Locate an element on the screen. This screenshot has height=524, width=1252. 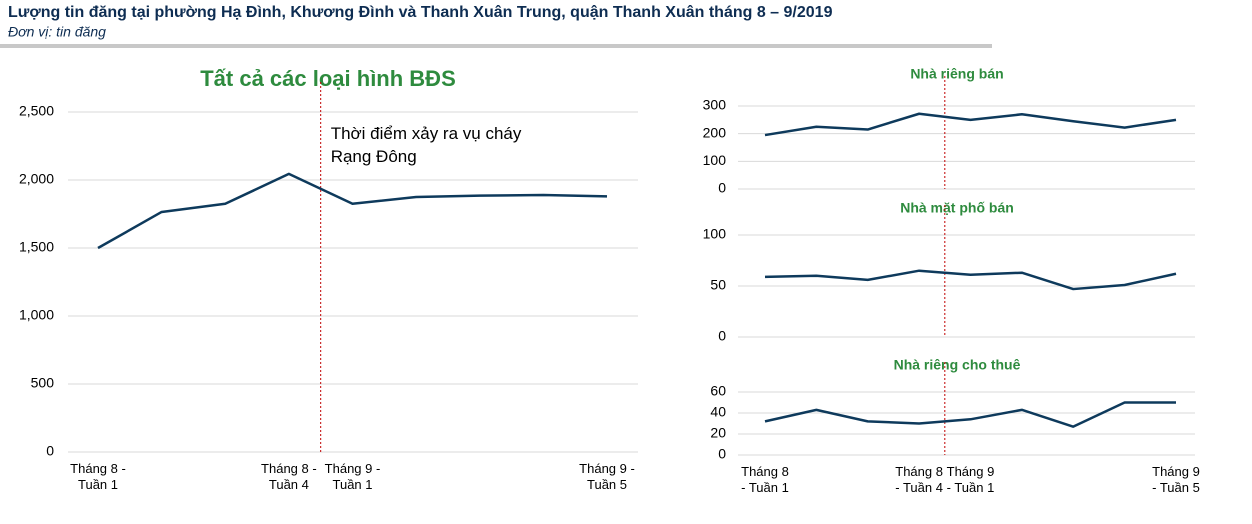
annotation: Thời điểm xảy ra vụ cháy Rạng Đông is located at coordinates (426, 145).